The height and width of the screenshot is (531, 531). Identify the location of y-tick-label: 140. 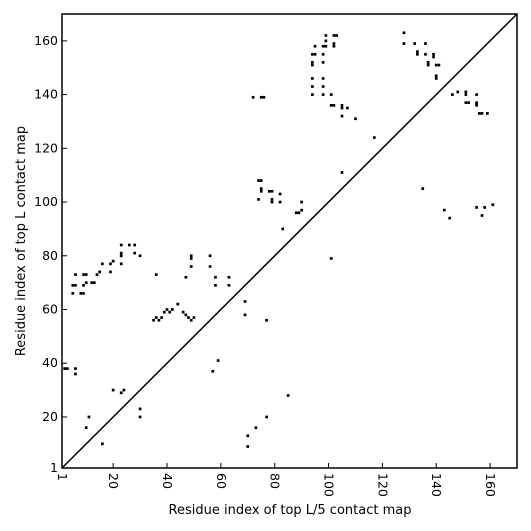
(46, 94).